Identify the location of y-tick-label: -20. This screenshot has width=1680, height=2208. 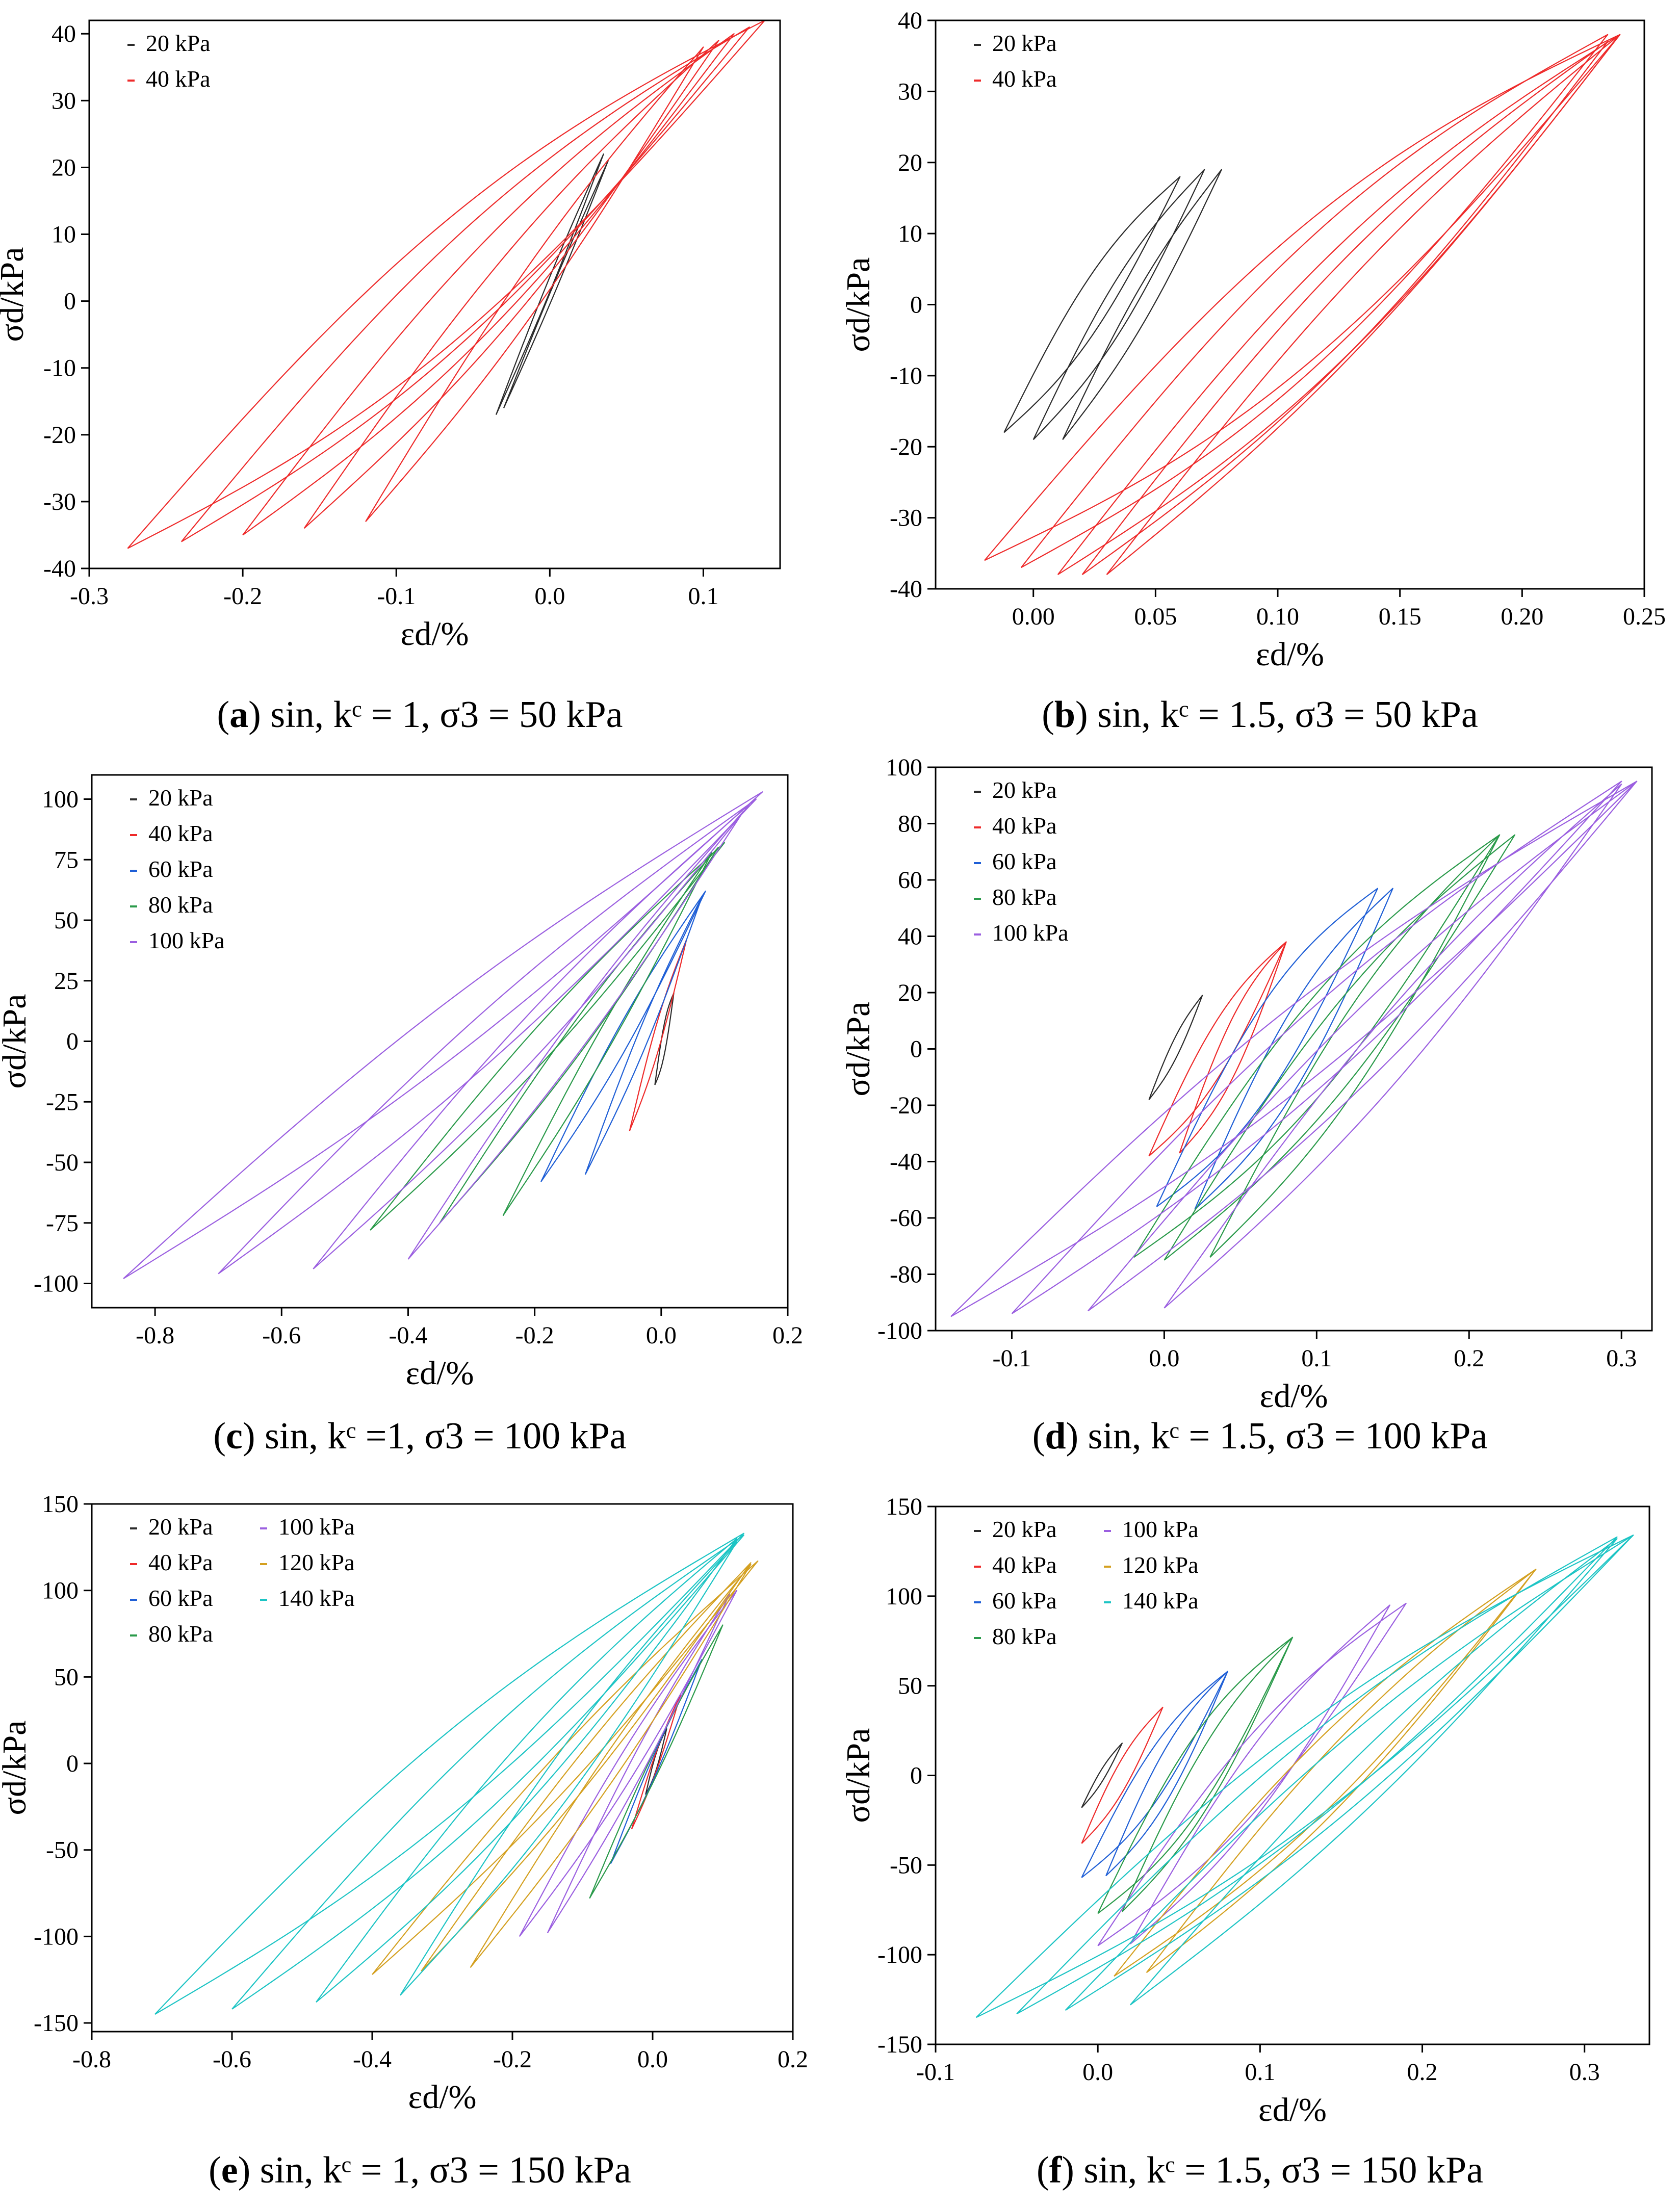
(906, 446).